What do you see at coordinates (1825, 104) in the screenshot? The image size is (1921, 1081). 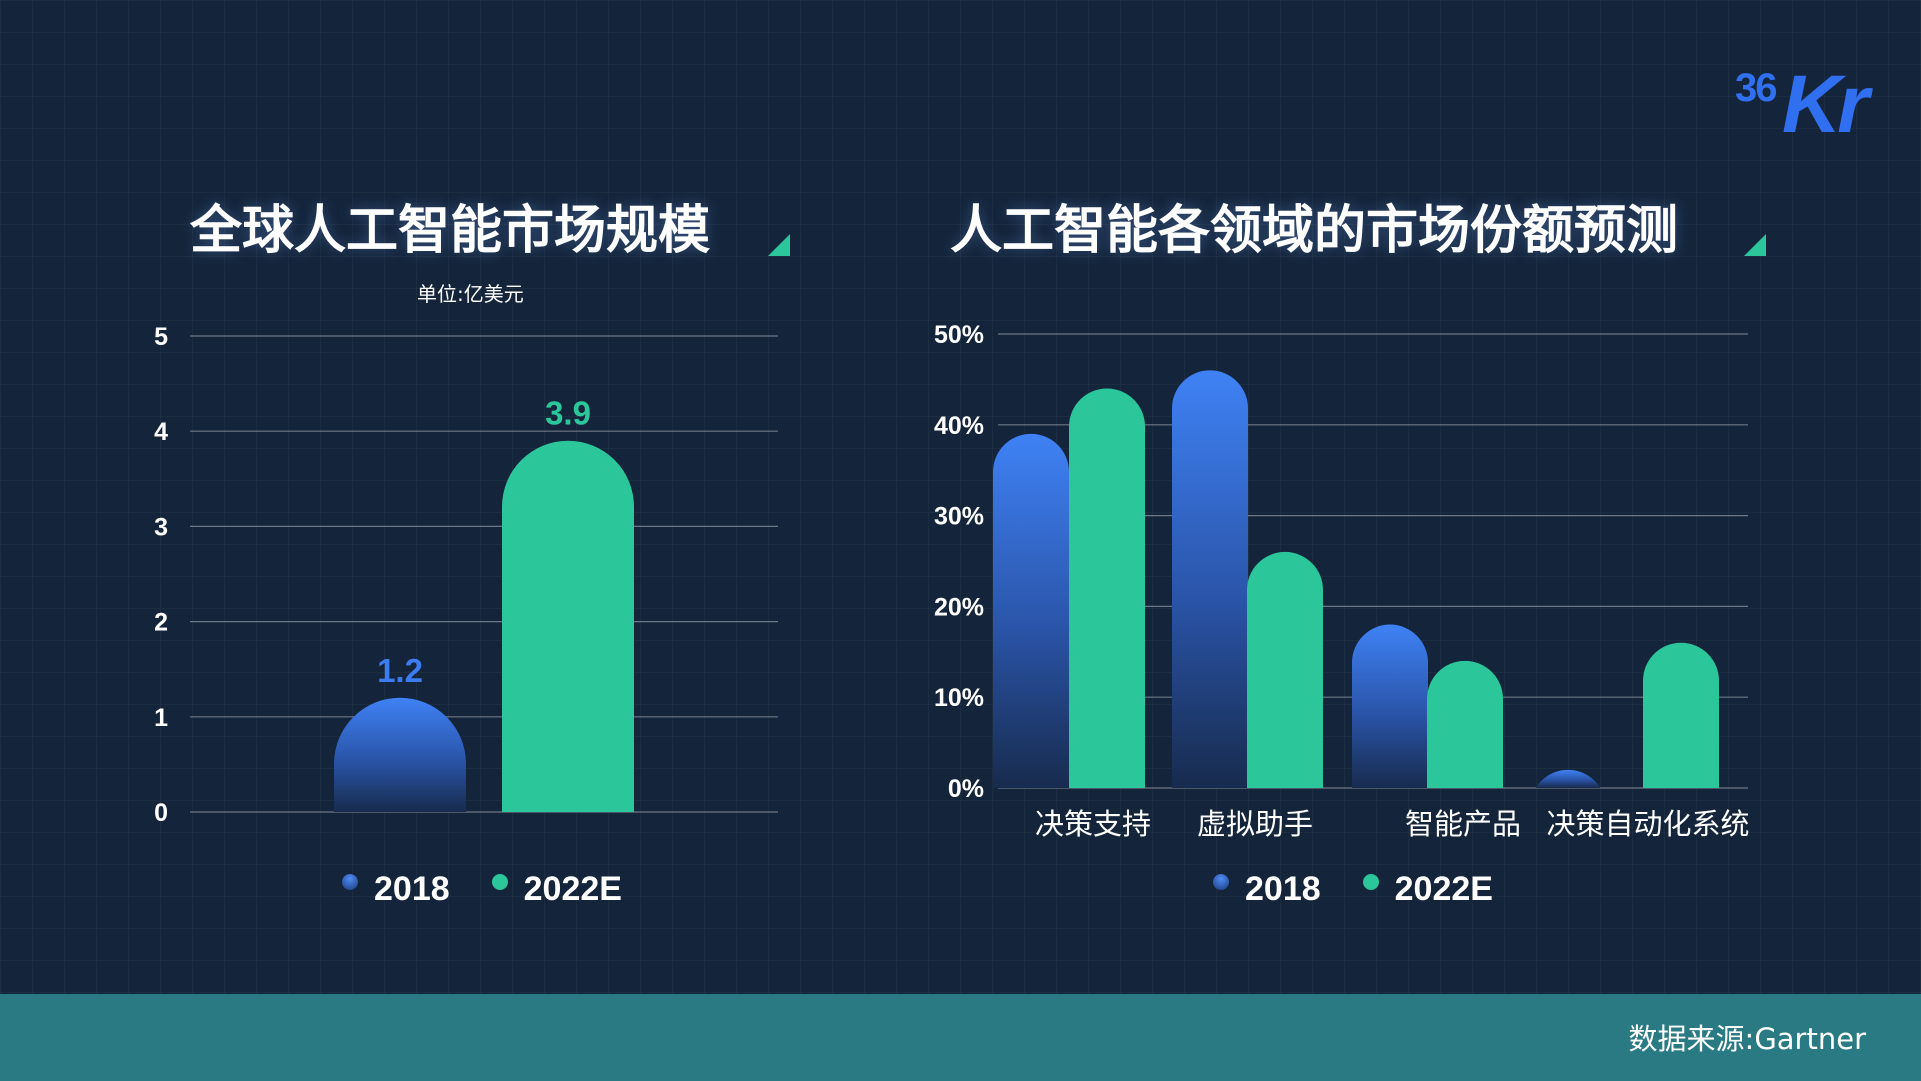 I see `logo-letters: Kr` at bounding box center [1825, 104].